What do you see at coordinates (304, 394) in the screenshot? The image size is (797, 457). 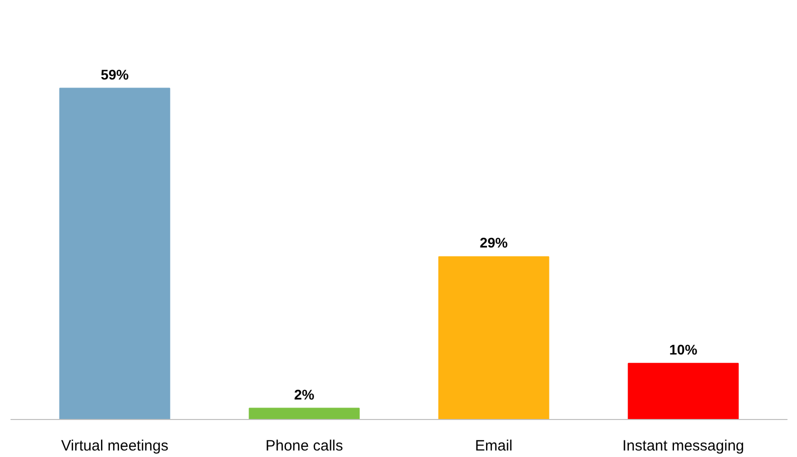 I see `data-label: 2%` at bounding box center [304, 394].